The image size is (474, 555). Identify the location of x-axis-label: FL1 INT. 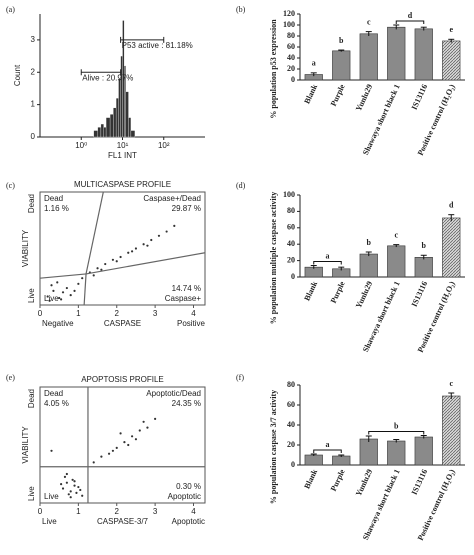
(122, 155).